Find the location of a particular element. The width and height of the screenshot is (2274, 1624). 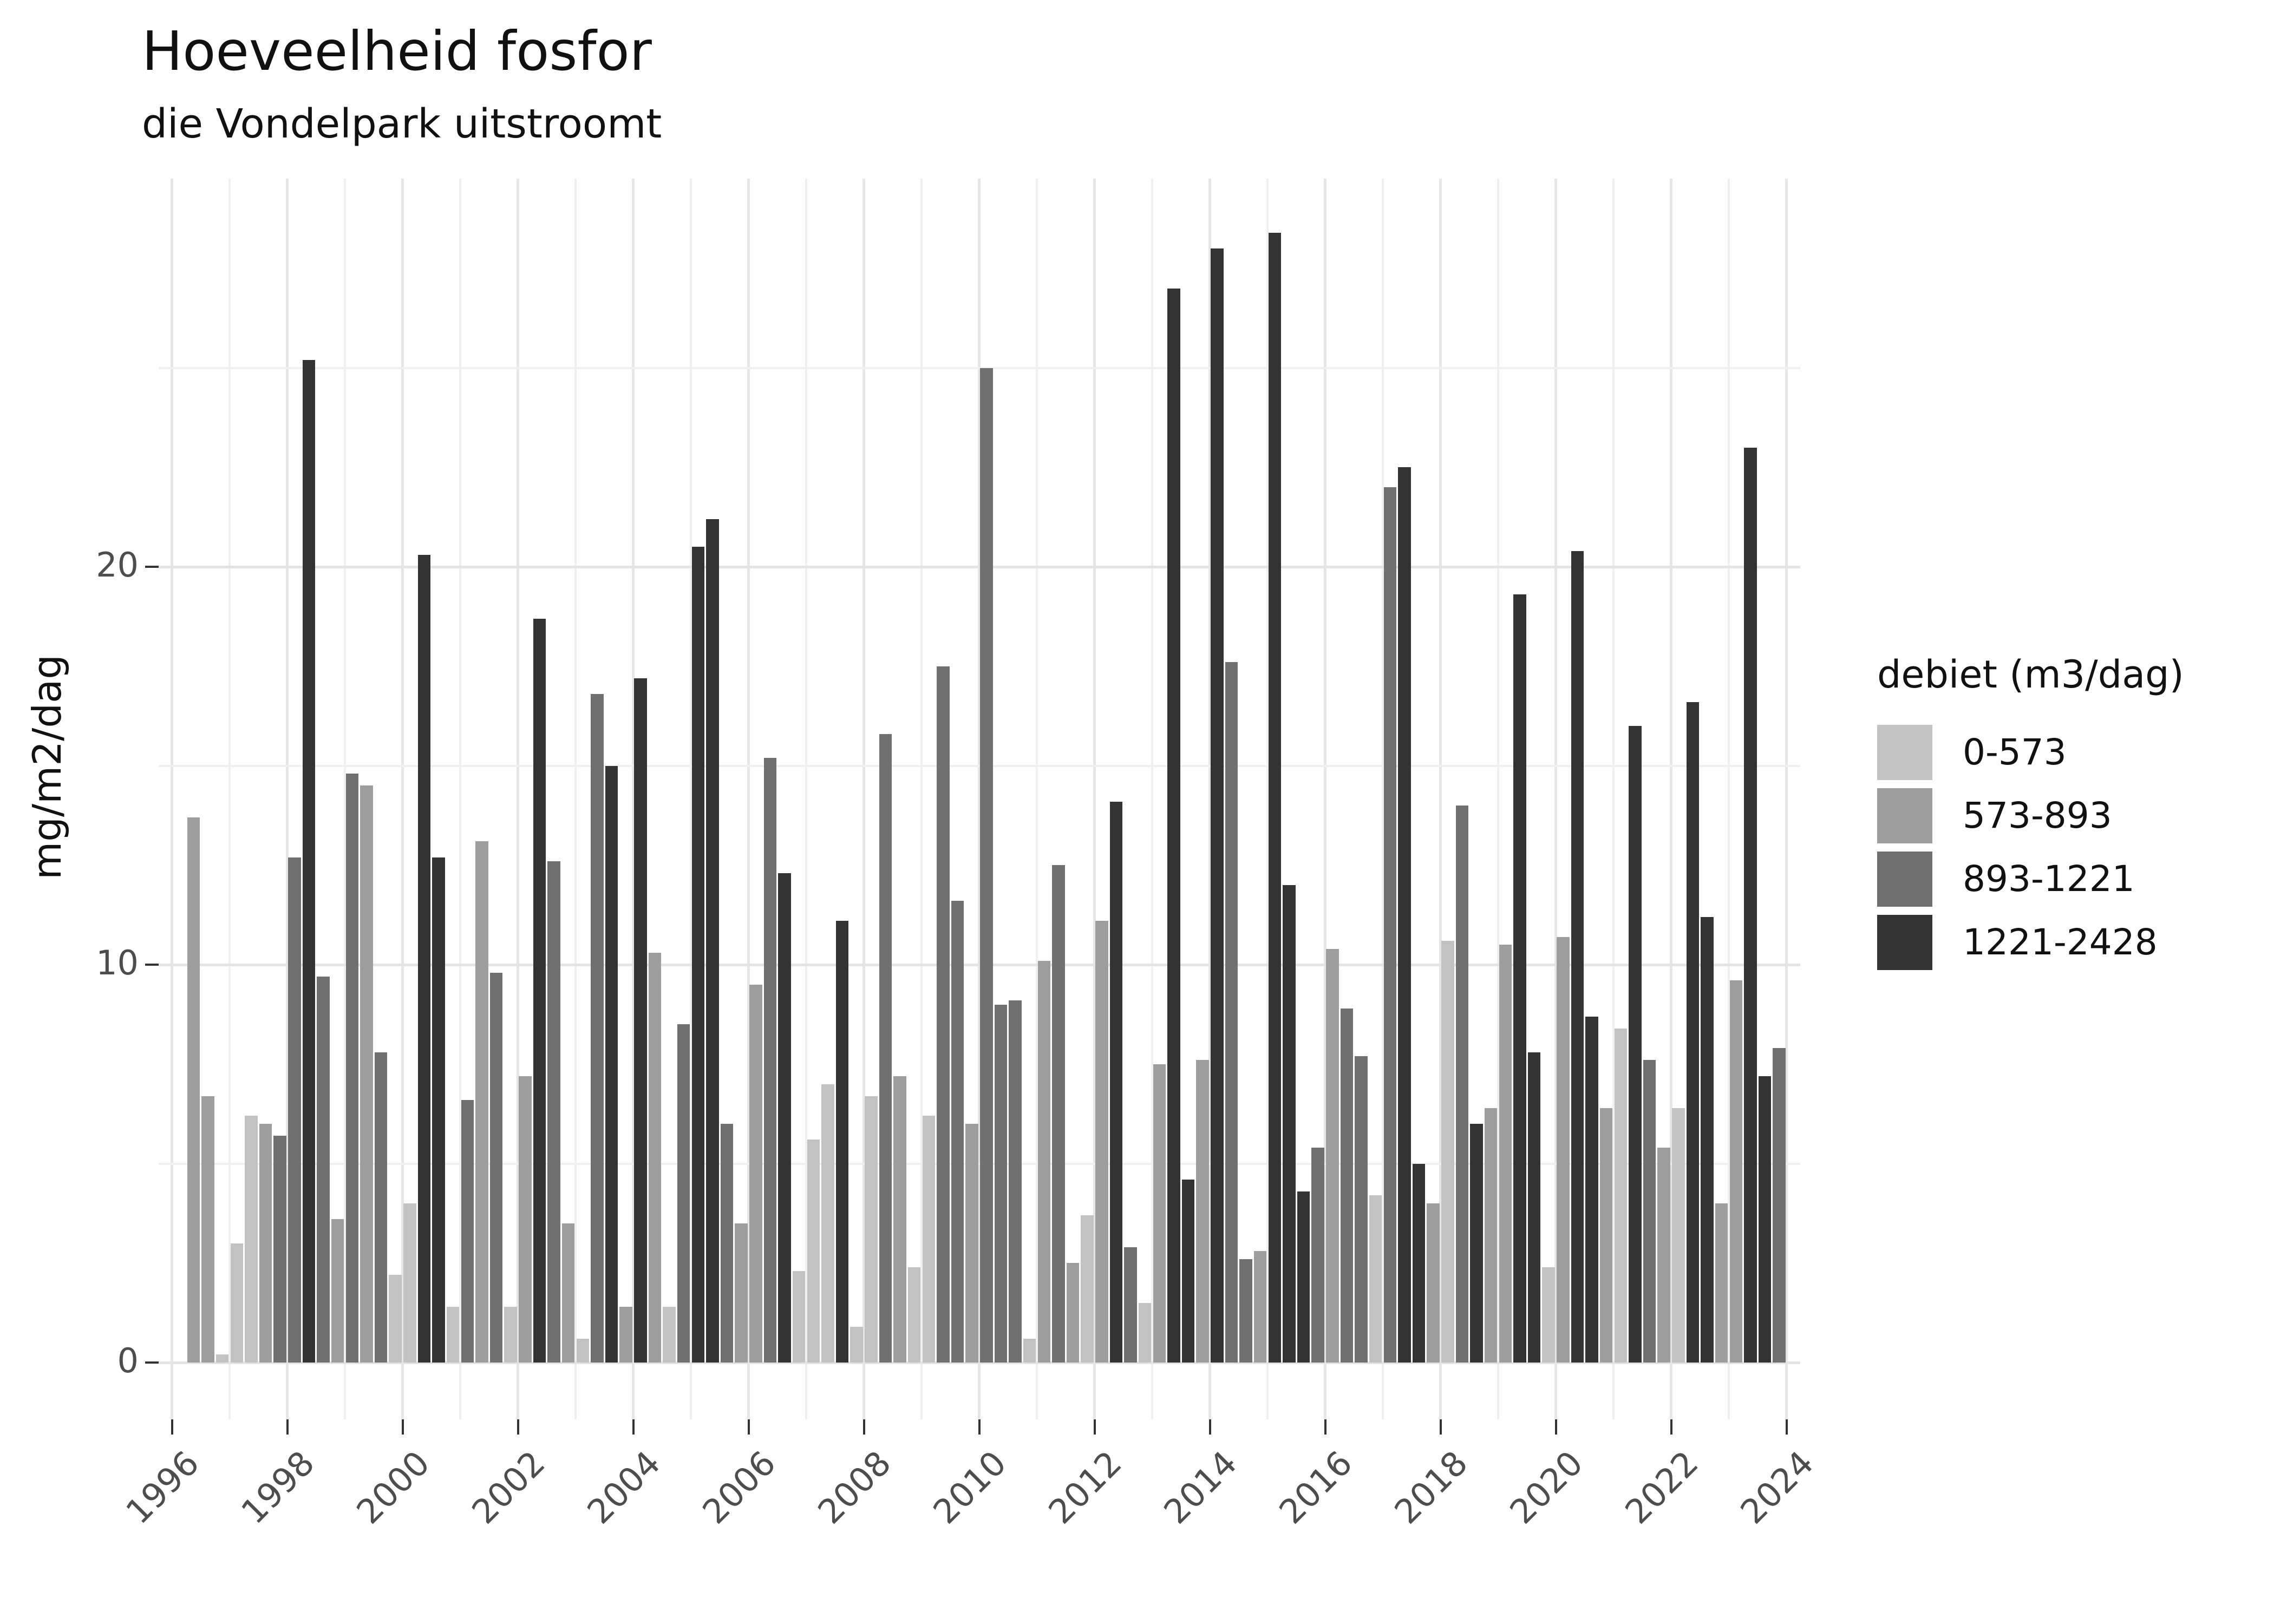

bar-2022-q3 is located at coordinates (1708, 1140).